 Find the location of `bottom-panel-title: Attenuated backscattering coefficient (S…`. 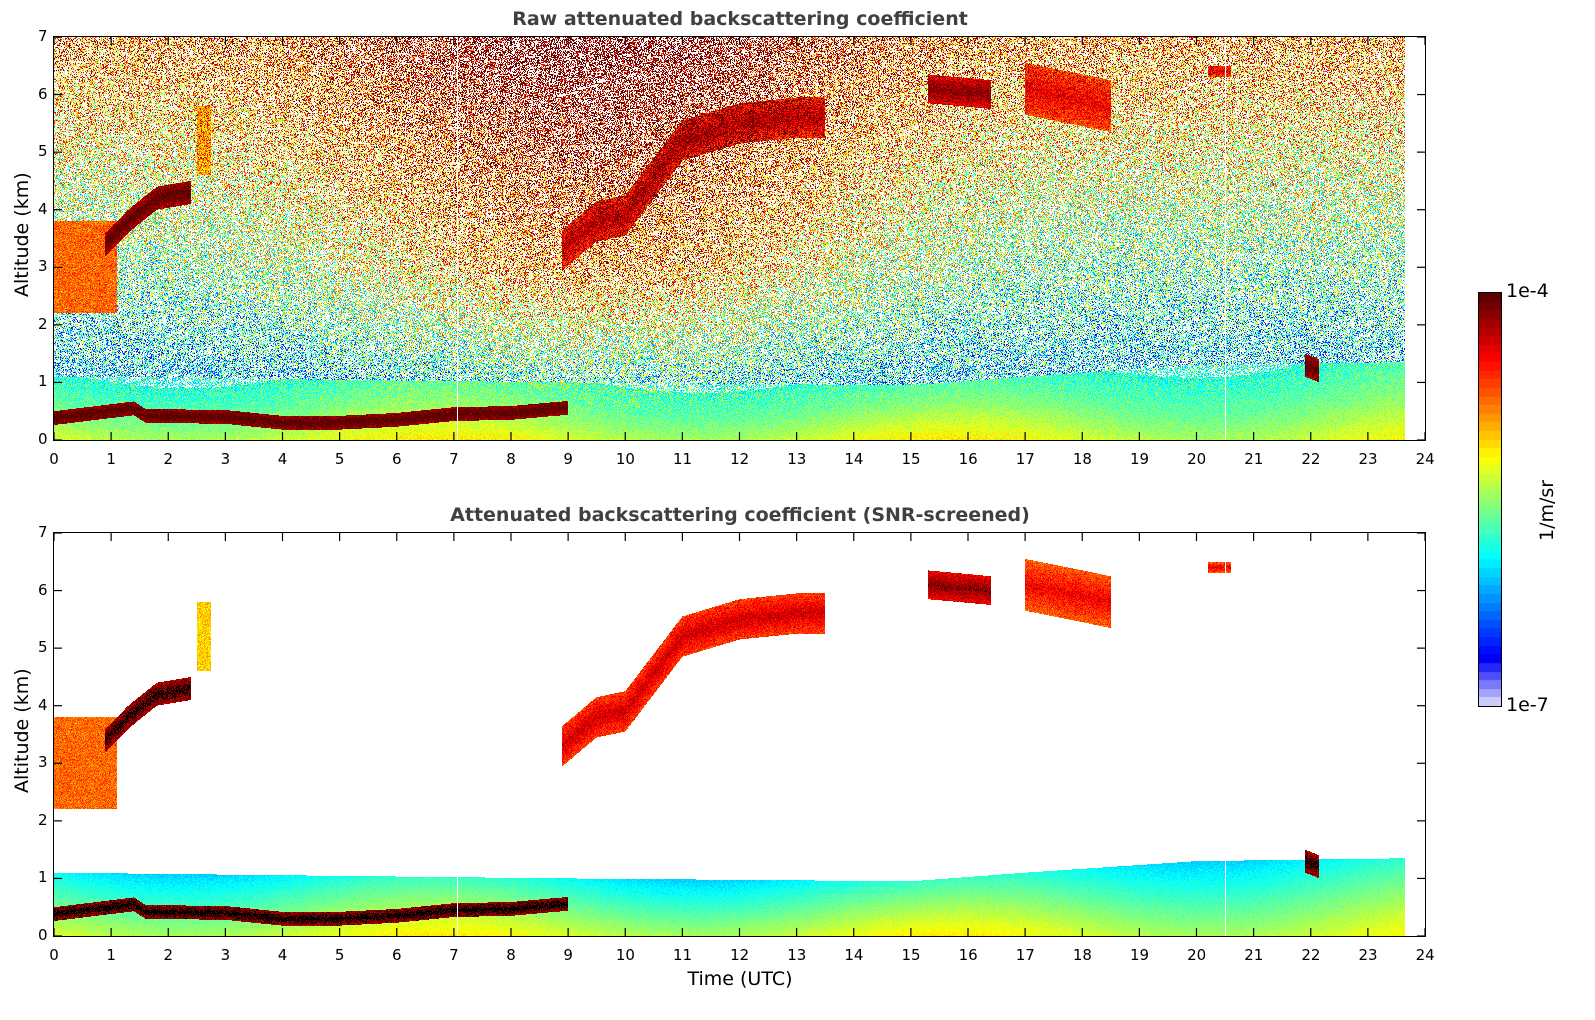

bottom-panel-title: Attenuated backscattering coefficient (S… is located at coordinates (740, 515).